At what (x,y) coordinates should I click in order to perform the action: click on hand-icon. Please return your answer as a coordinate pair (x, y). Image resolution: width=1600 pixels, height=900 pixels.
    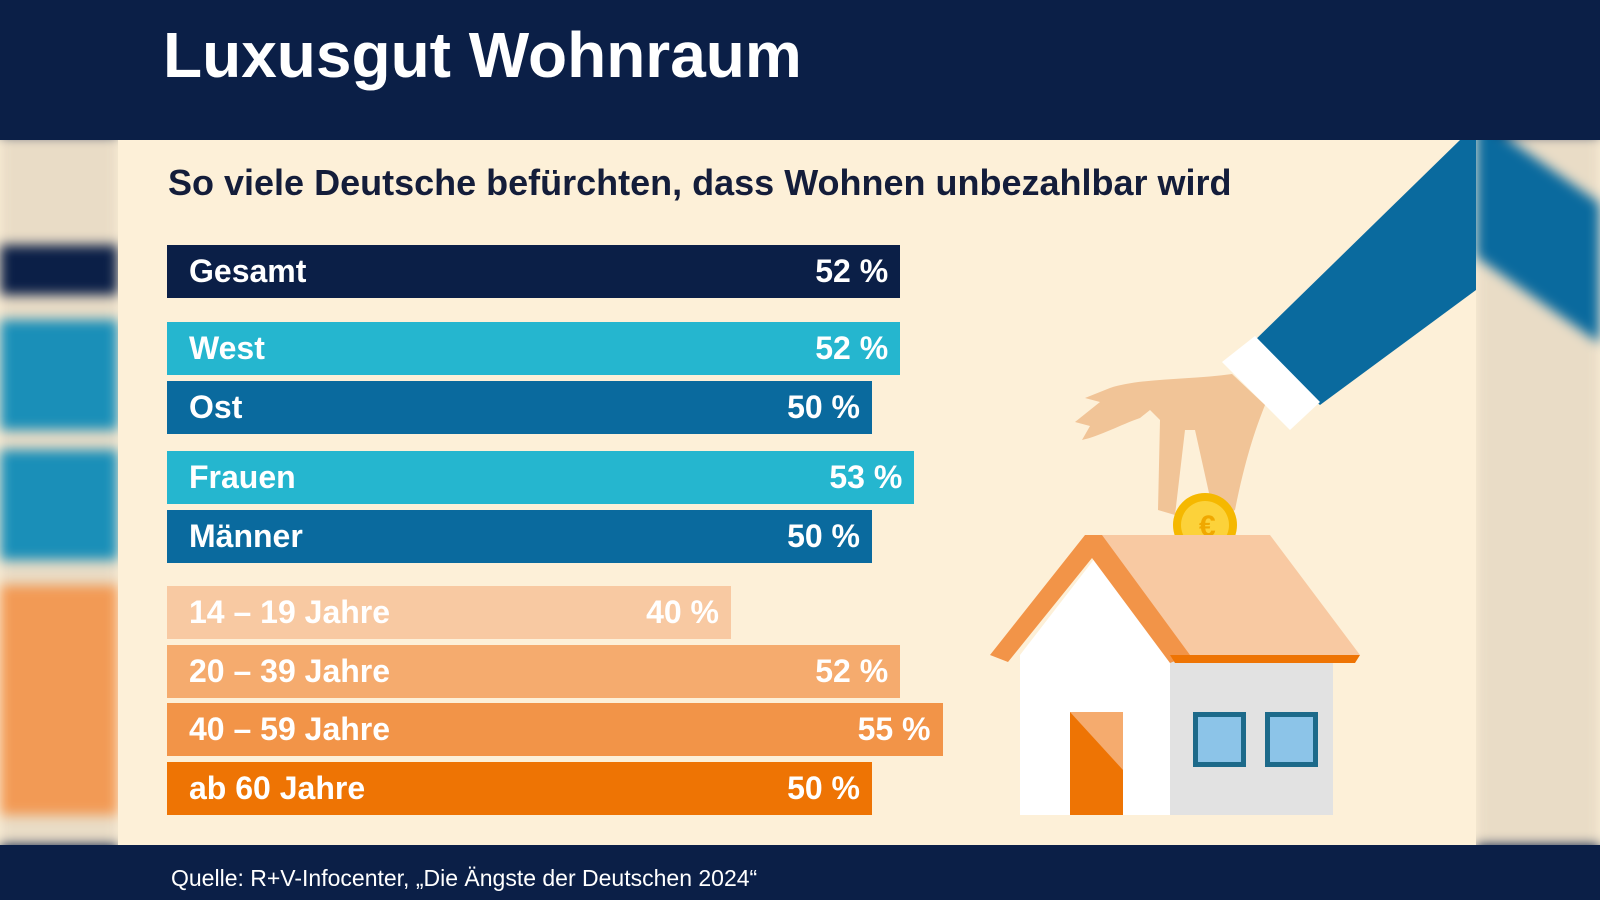
    Looking at the image, I should click on (1275, 330).